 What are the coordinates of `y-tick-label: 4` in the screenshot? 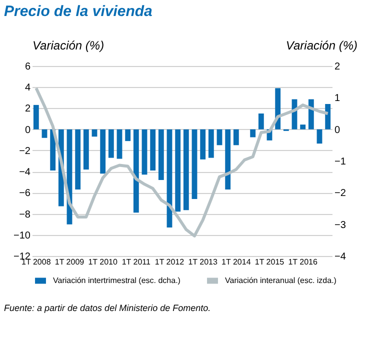 It's located at (27, 88).